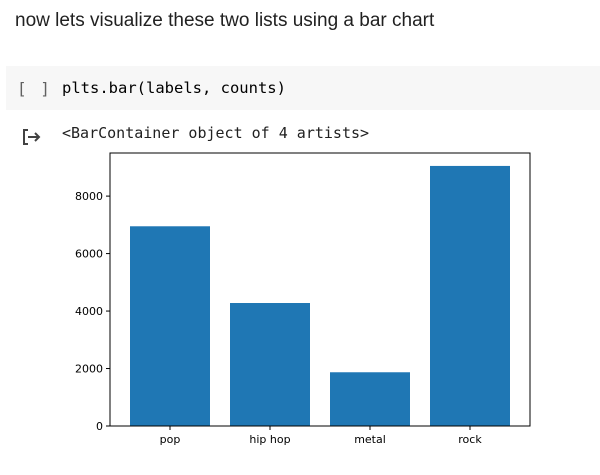 This screenshot has height=475, width=600. Describe the element at coordinates (89, 196) in the screenshot. I see `y-tick-label: 8000` at that location.